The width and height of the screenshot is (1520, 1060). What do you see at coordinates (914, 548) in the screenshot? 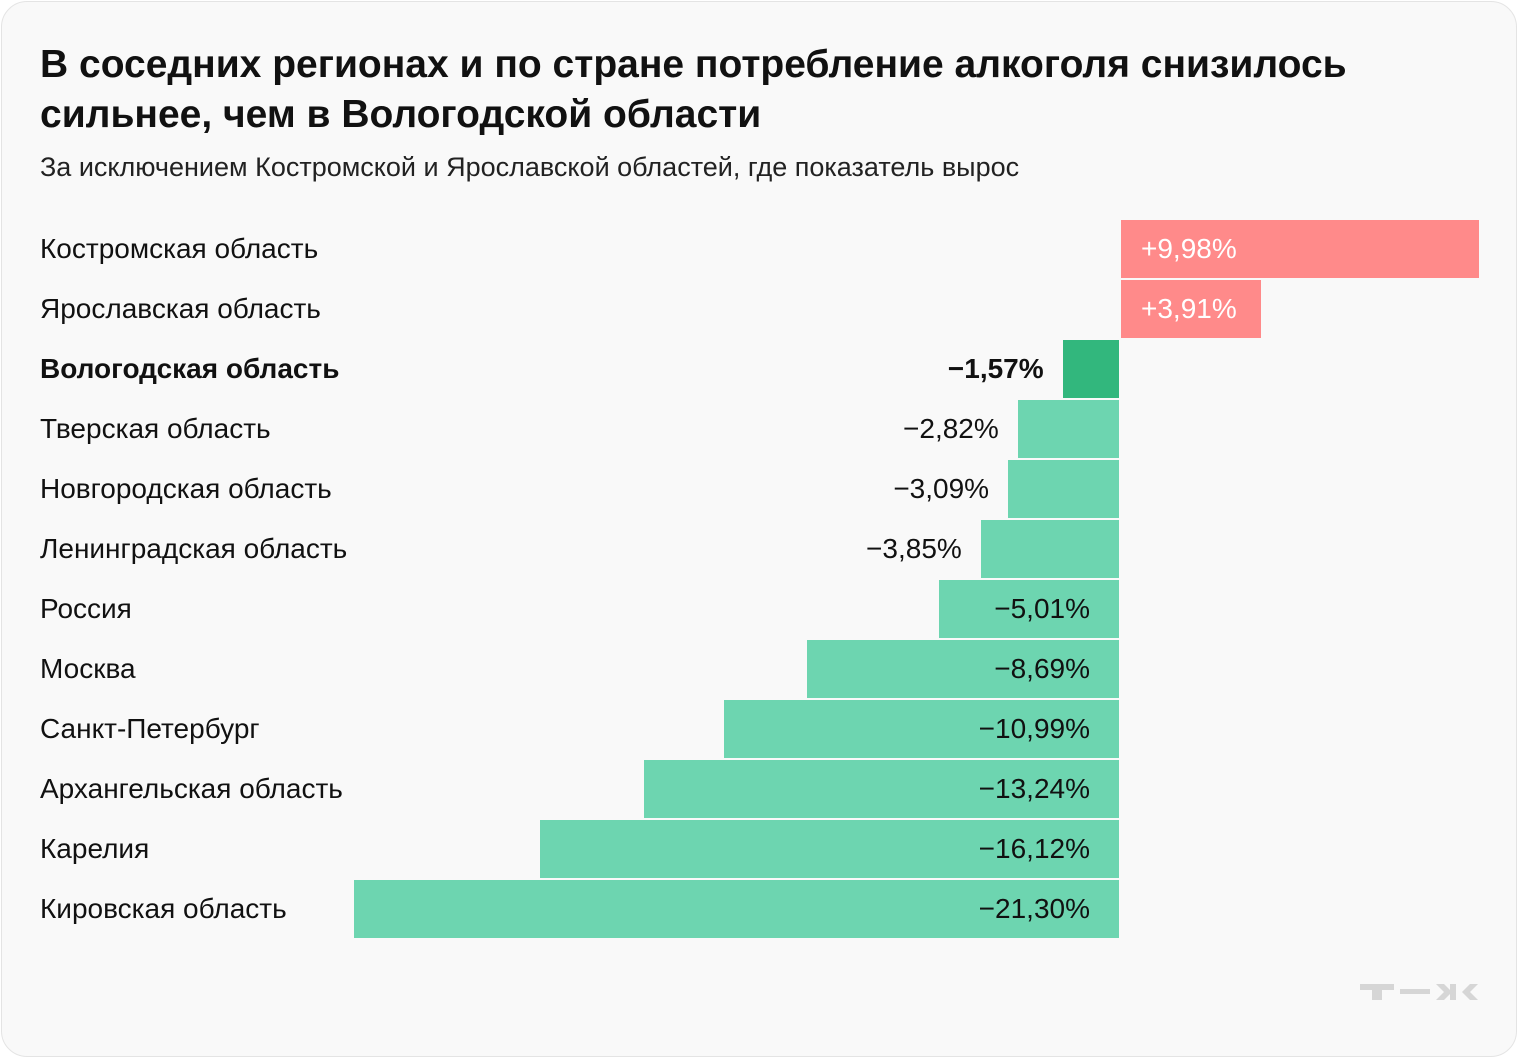
I see `data-label: −3,85%` at bounding box center [914, 548].